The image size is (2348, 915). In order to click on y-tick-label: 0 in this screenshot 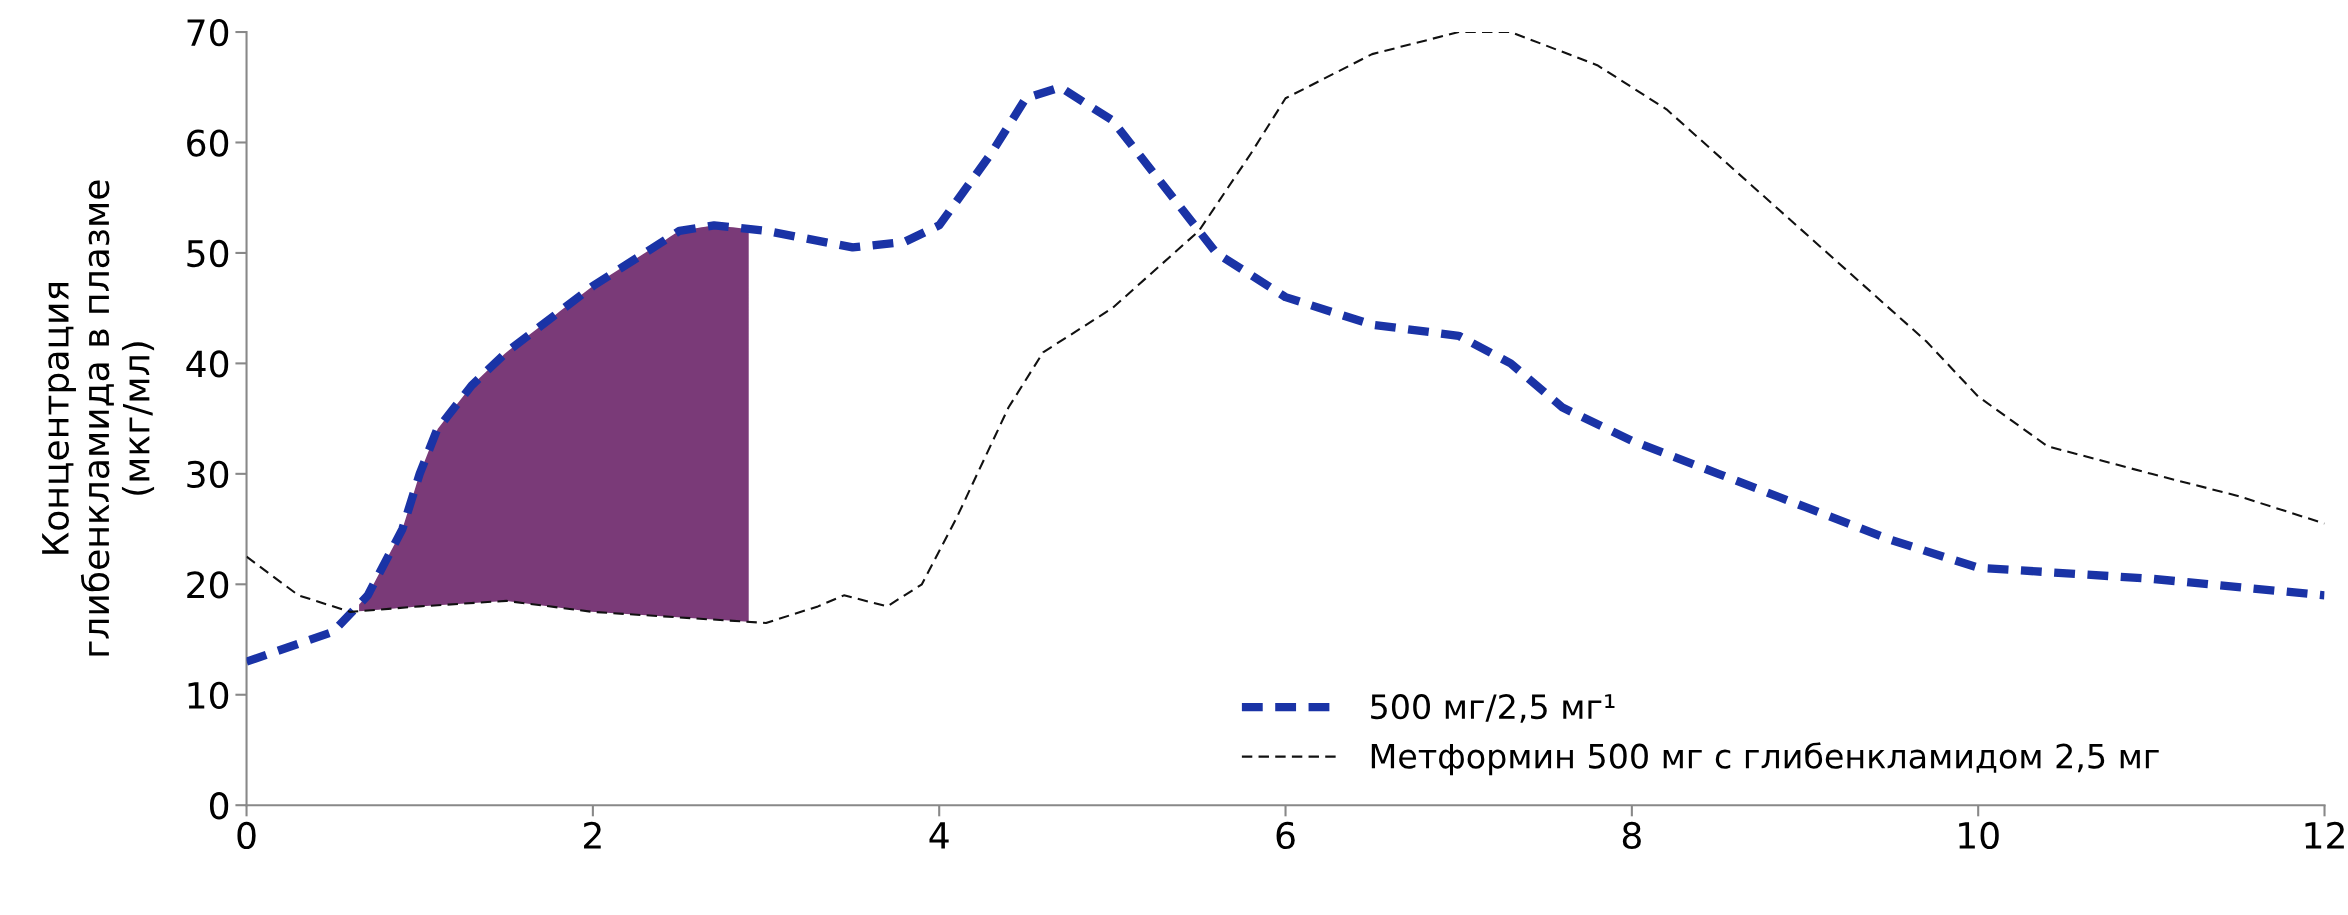, I will do `click(219, 806)`.